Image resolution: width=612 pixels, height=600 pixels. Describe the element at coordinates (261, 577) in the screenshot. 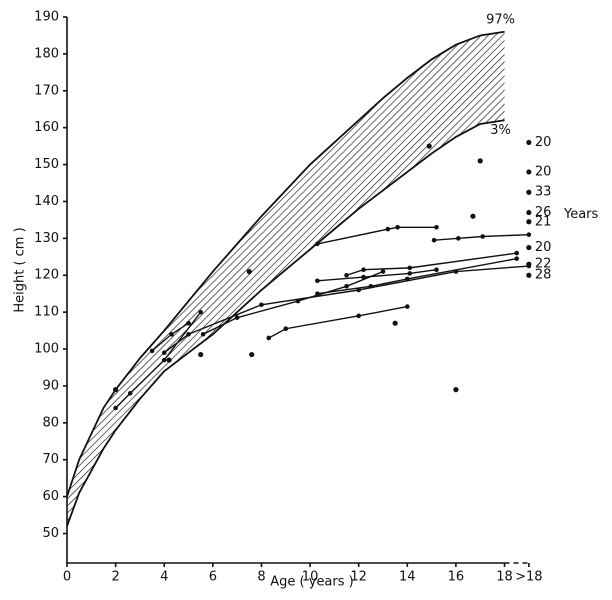

I see `x-tick-label: 8` at that location.